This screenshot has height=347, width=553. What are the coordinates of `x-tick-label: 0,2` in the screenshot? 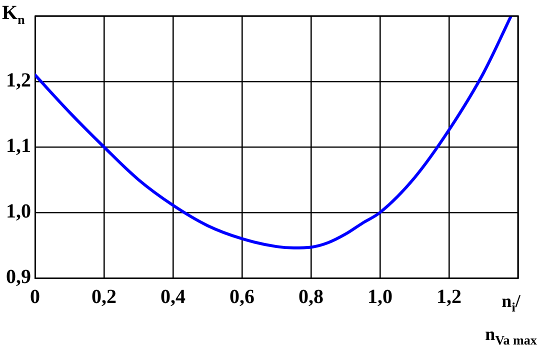 It's located at (104, 297).